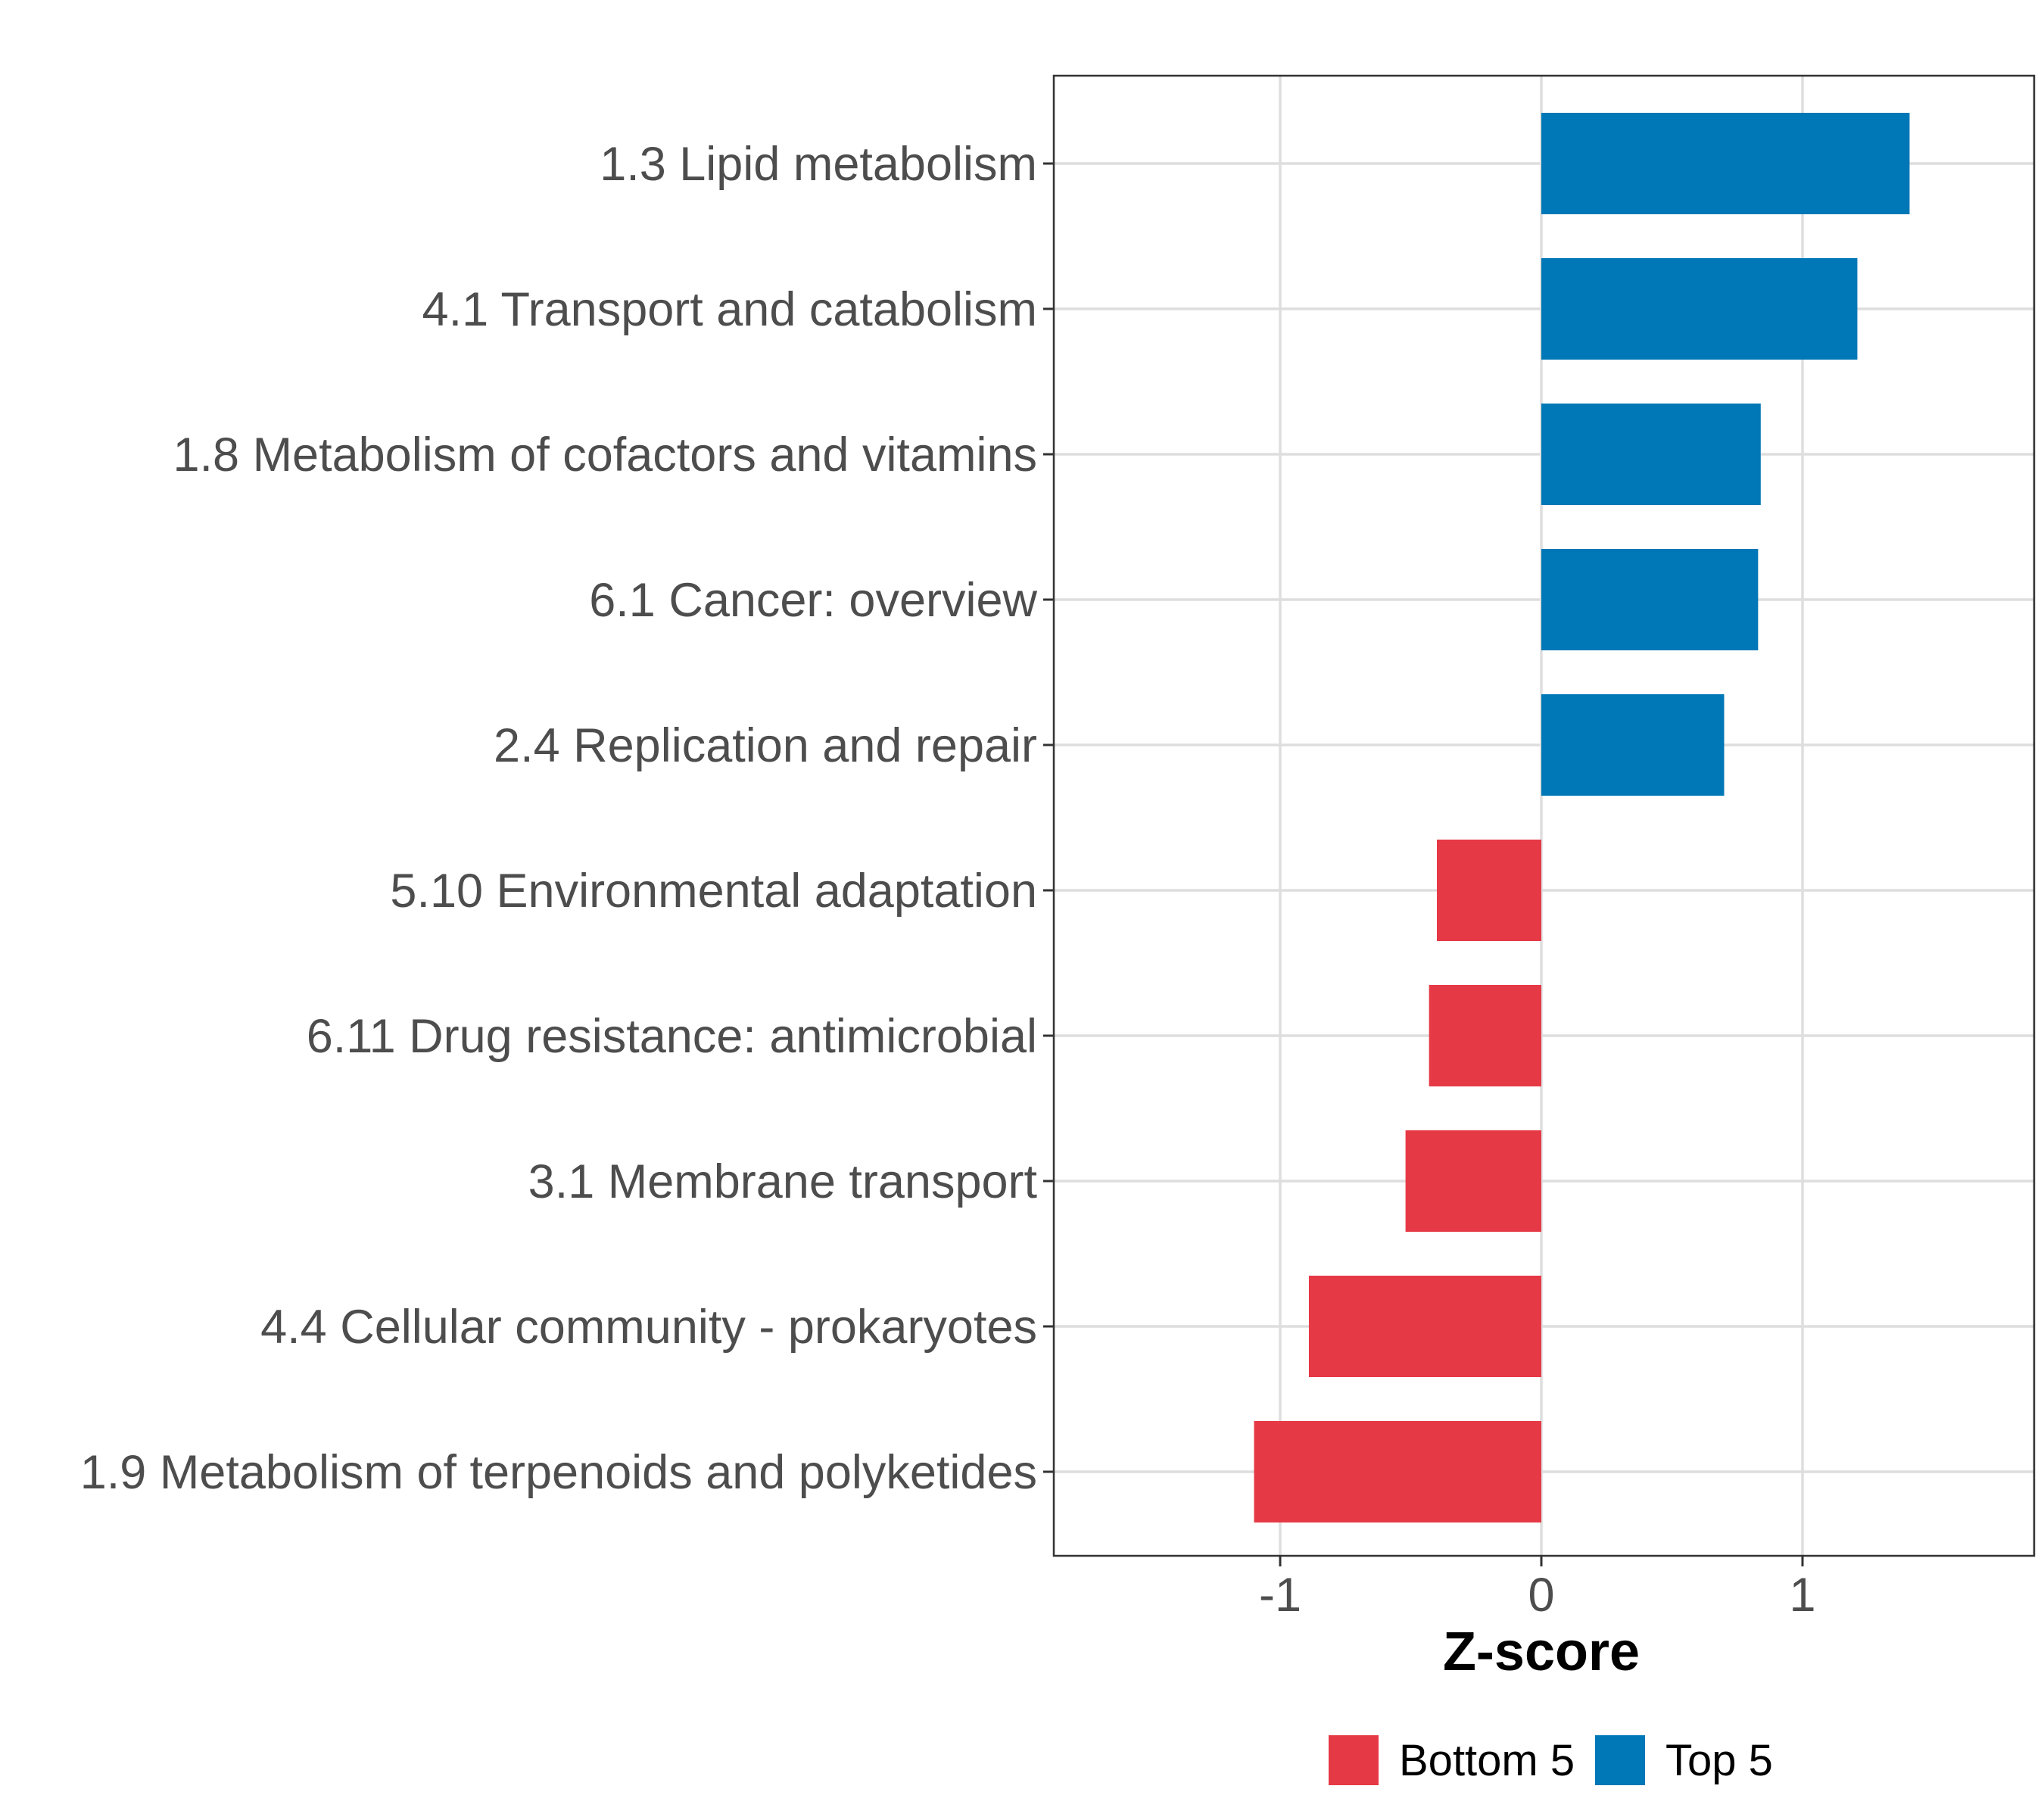 This screenshot has width=2044, height=1817. Describe the element at coordinates (1487, 1760) in the screenshot. I see `legend-label: Bottom 5` at that location.